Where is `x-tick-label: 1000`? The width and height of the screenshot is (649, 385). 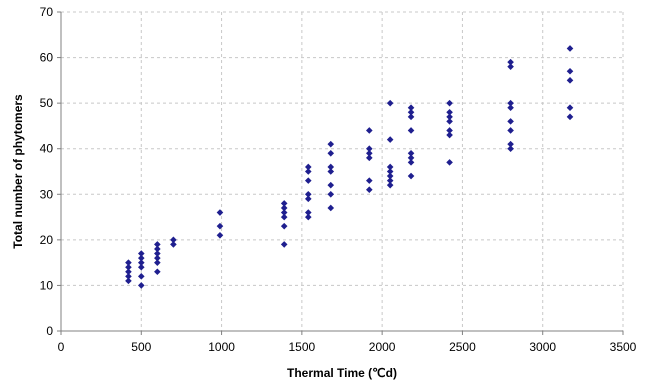
x-tick-label: 1000 is located at coordinates (221, 347).